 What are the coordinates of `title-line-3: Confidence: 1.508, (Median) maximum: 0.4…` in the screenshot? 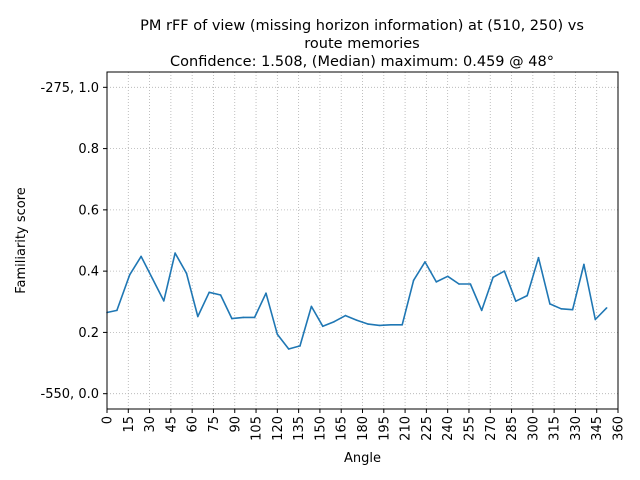 It's located at (362, 62).